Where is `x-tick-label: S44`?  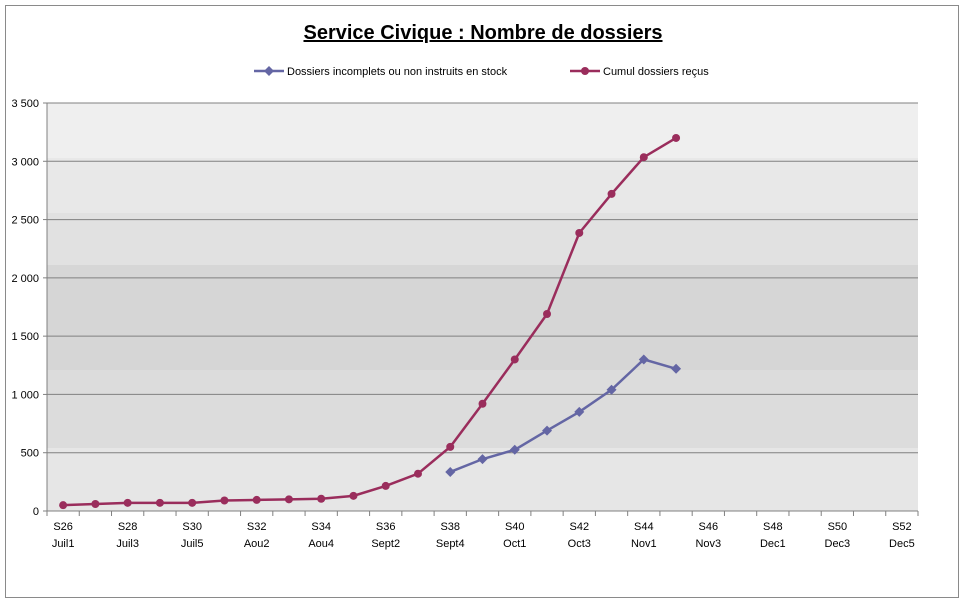 x-tick-label: S44 is located at coordinates (644, 527).